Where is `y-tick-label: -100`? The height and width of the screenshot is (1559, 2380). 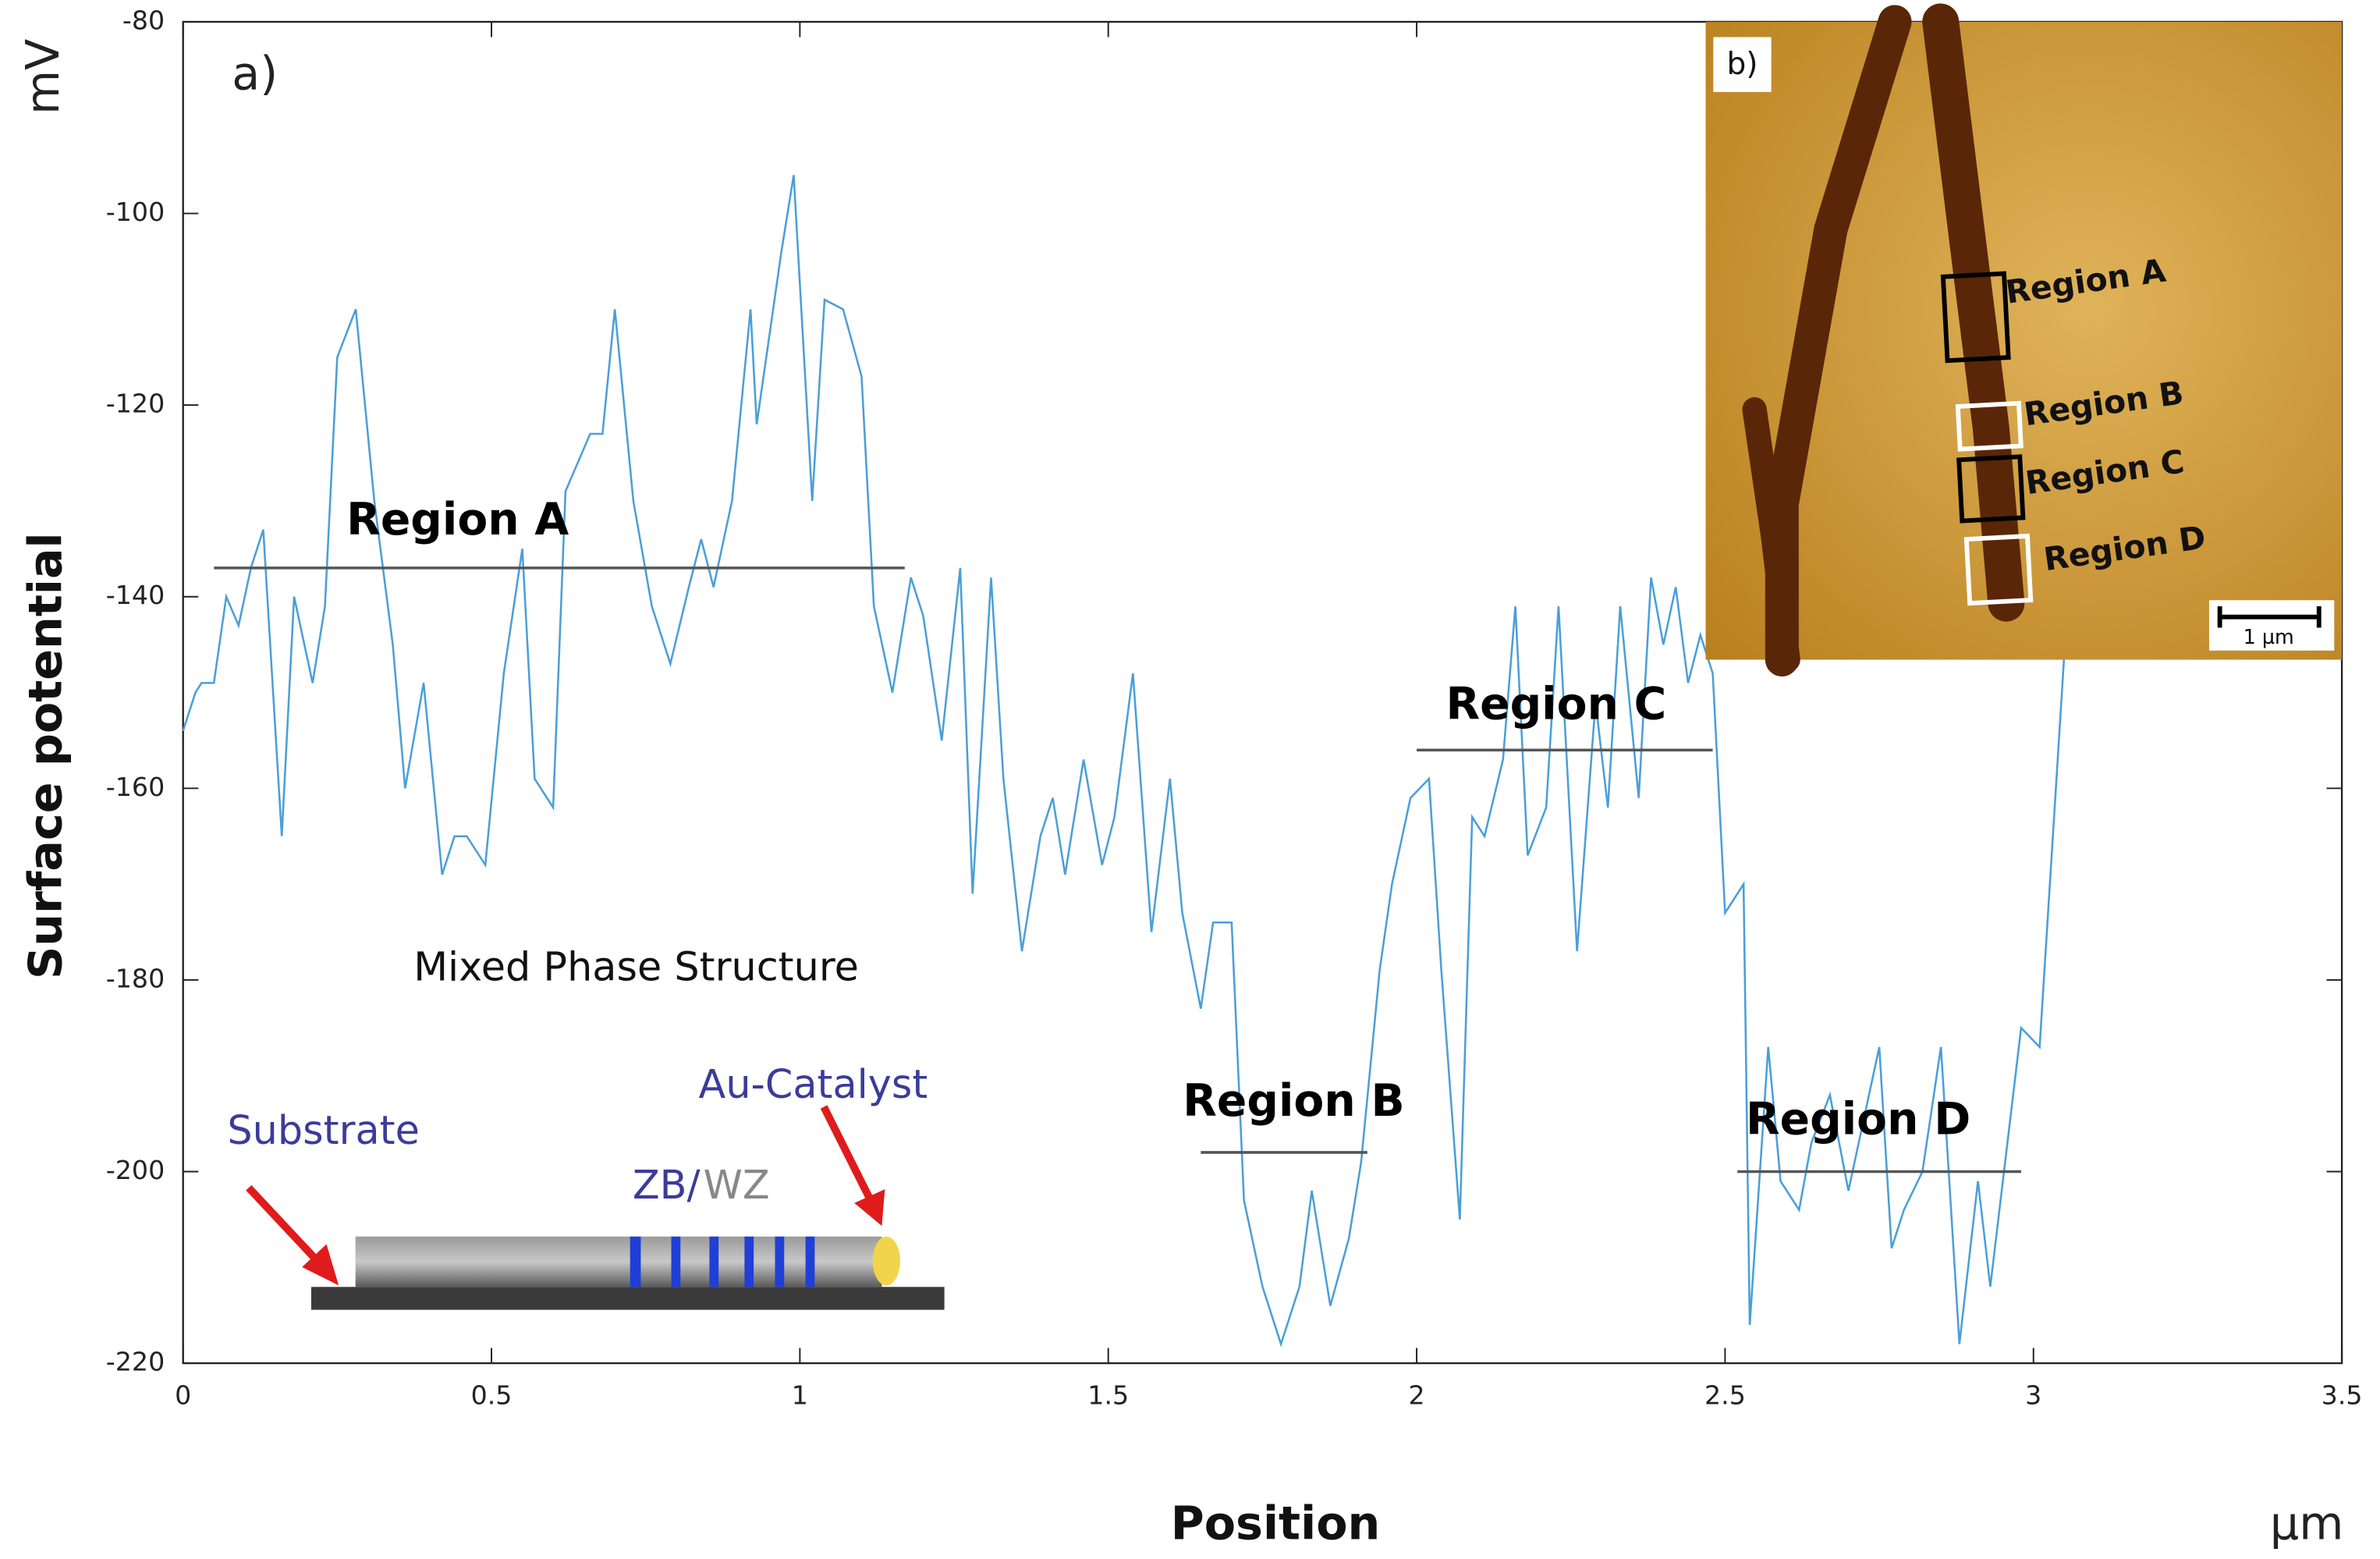
y-tick-label: -100 is located at coordinates (136, 212).